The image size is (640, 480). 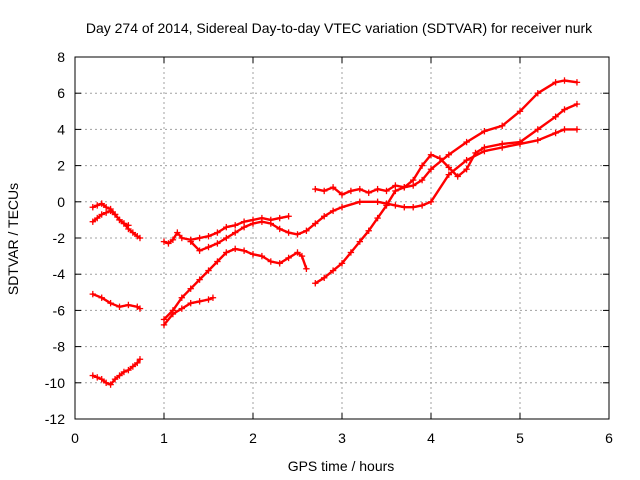 I want to click on x-tick-label: 1, so click(x=164, y=438).